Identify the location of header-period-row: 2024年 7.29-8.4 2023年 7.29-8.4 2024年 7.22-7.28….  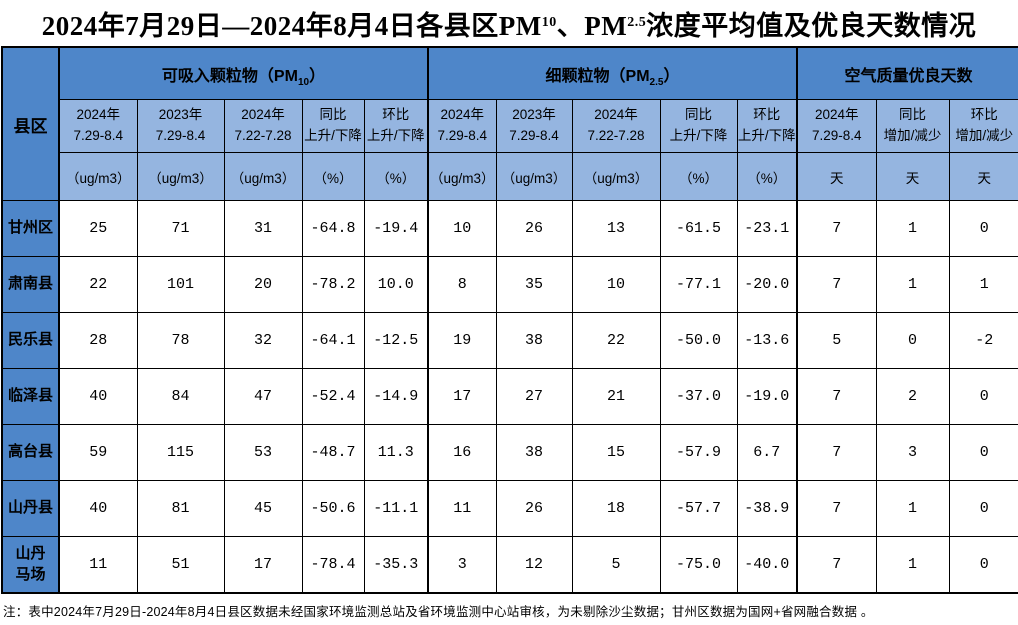
(510, 126).